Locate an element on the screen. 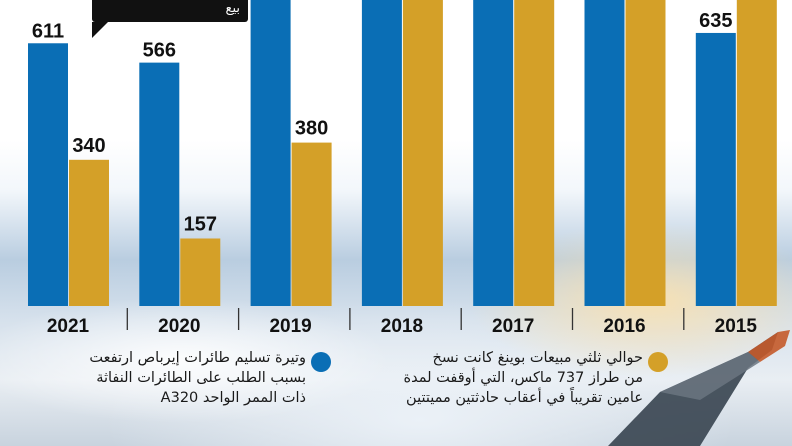  bar-gold-2018 is located at coordinates (422, 153).